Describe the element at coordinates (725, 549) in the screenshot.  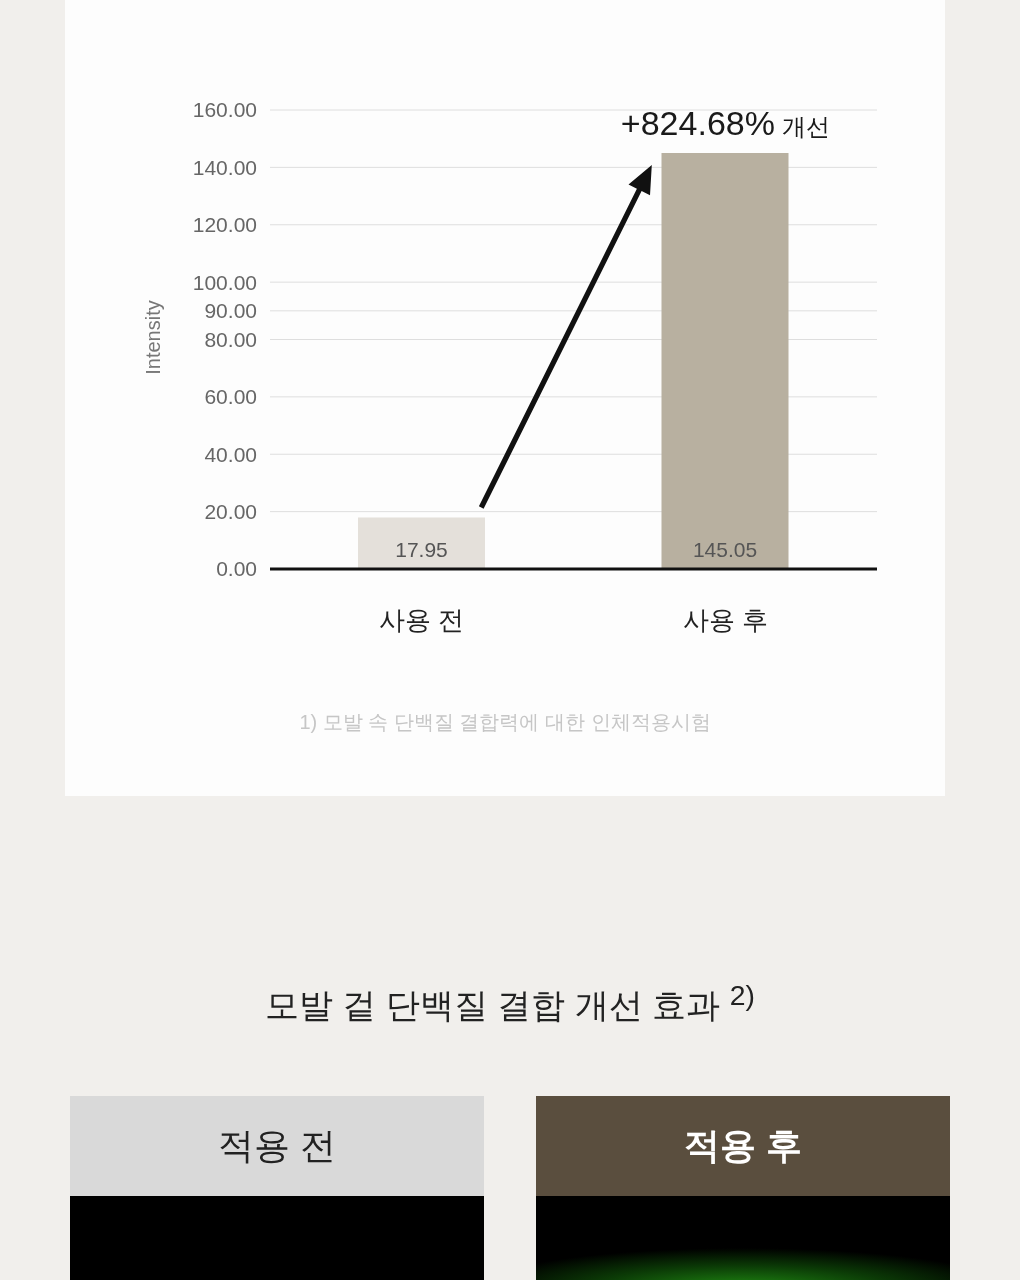
I see `data-label: 145.05` at that location.